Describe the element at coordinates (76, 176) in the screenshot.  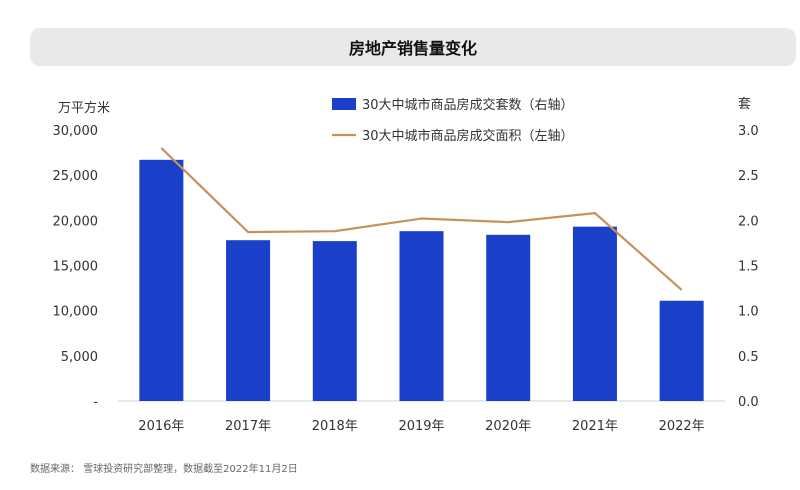
I see `left-tick-label: 25,000` at that location.